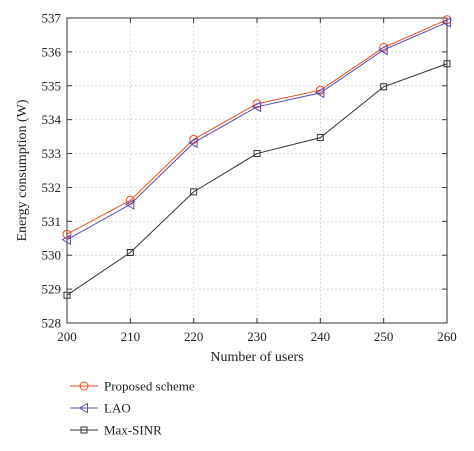  Describe the element at coordinates (52, 255) in the screenshot. I see `y-tick-label: 530` at that location.